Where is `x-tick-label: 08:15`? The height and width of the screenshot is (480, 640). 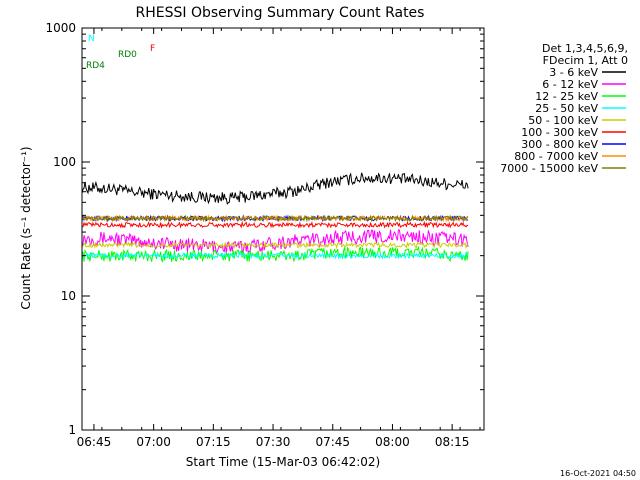 x-tick-label: 08:15 is located at coordinates (452, 442).